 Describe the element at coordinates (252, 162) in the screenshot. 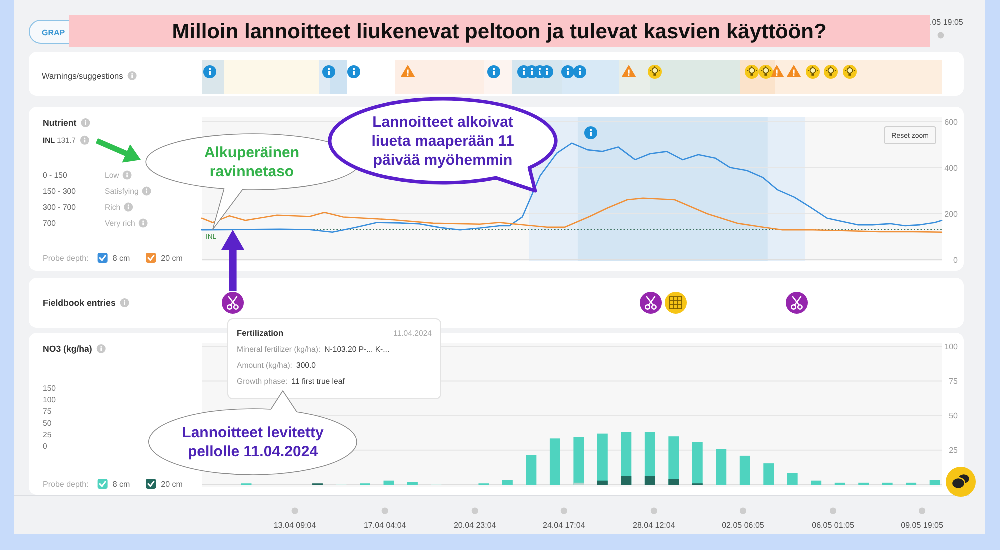

I see `annotation: Alkuperäinen ravinnetaso` at that location.